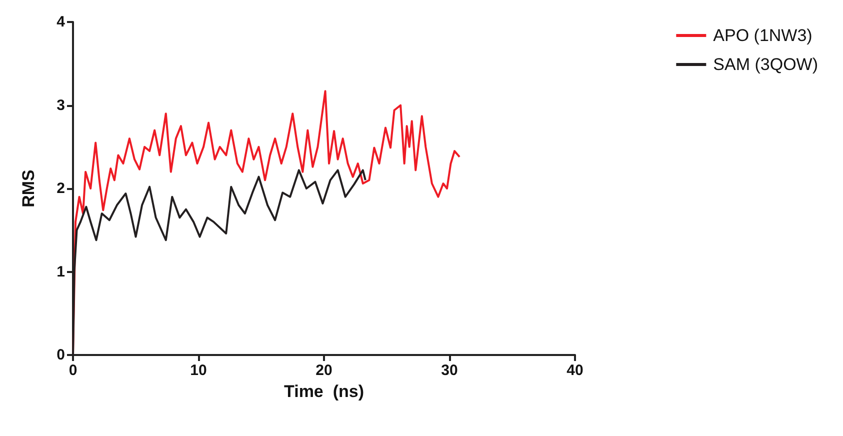  I want to click on y-axis-title: RMS, so click(28, 189).